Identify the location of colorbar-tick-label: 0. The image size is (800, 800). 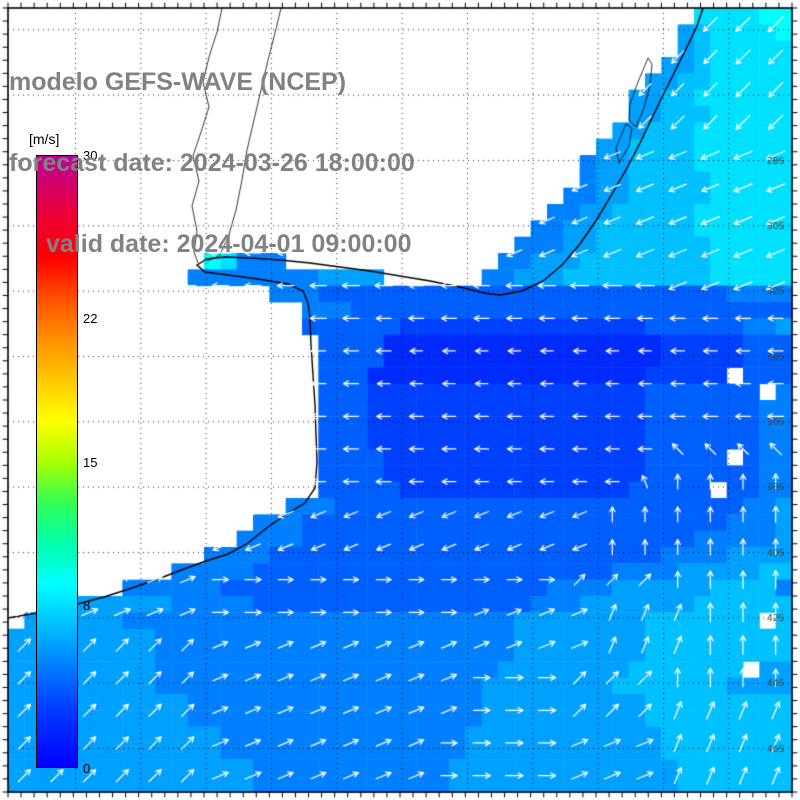
(87, 768).